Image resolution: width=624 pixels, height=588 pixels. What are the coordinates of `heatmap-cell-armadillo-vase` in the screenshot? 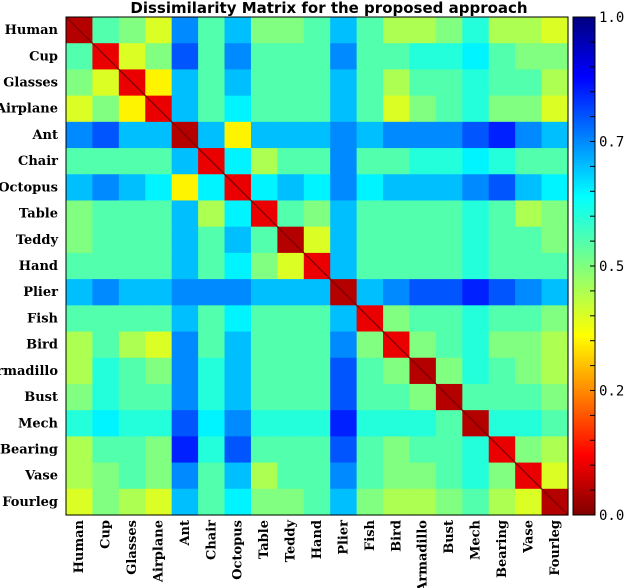 It's located at (529, 371).